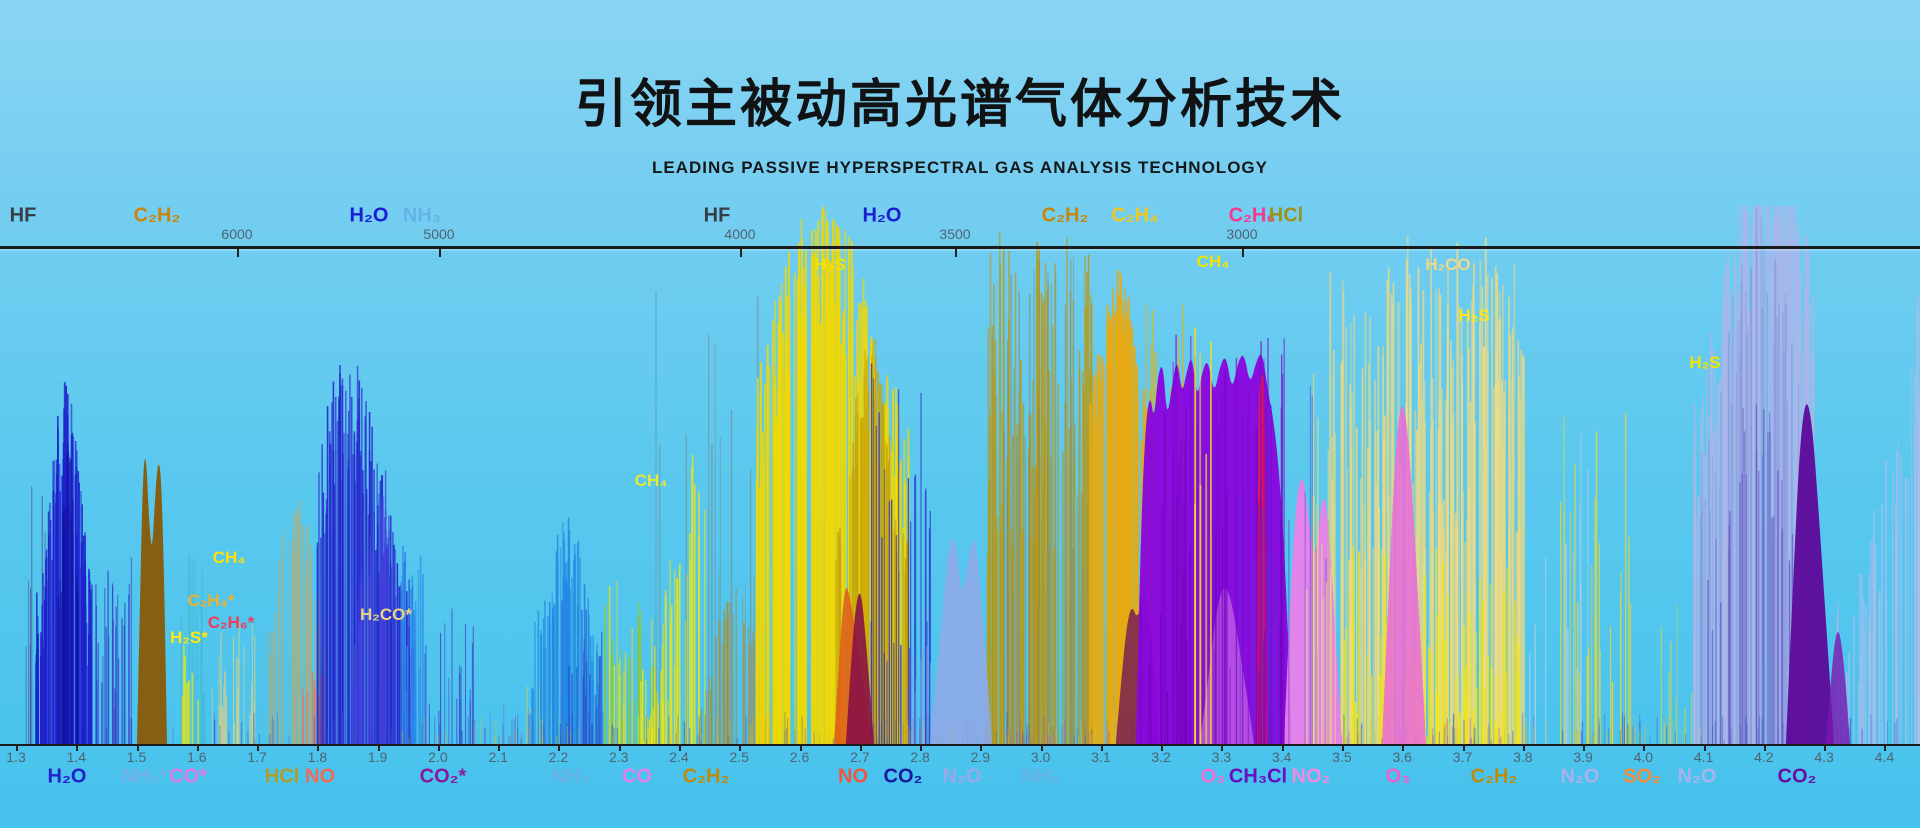 This screenshot has width=1920, height=828. I want to click on gas-label-bottom: CO*, so click(188, 776).